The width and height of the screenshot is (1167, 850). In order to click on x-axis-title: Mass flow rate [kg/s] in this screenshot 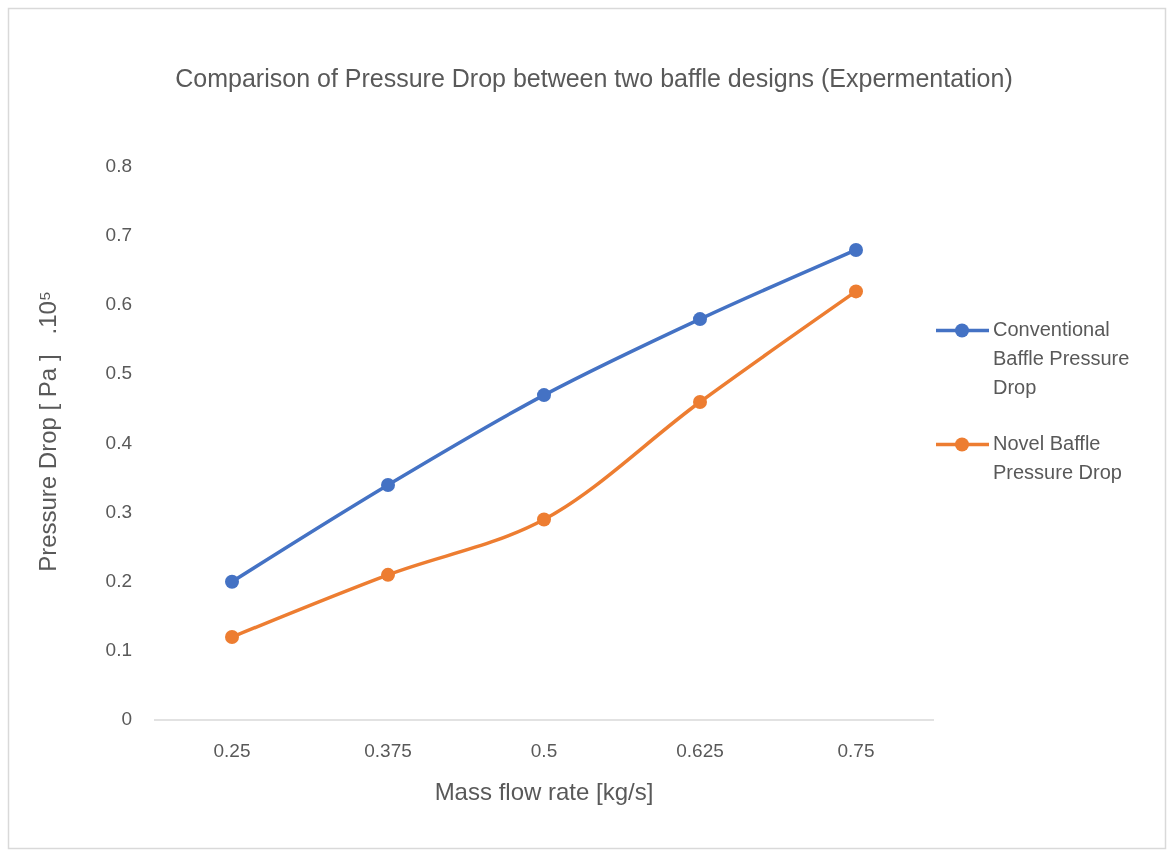, I will do `click(544, 792)`.